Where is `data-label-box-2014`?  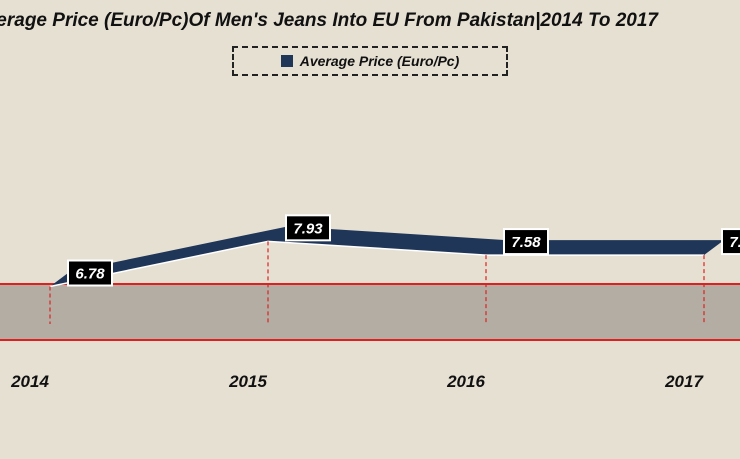 data-label-box-2014 is located at coordinates (90, 273).